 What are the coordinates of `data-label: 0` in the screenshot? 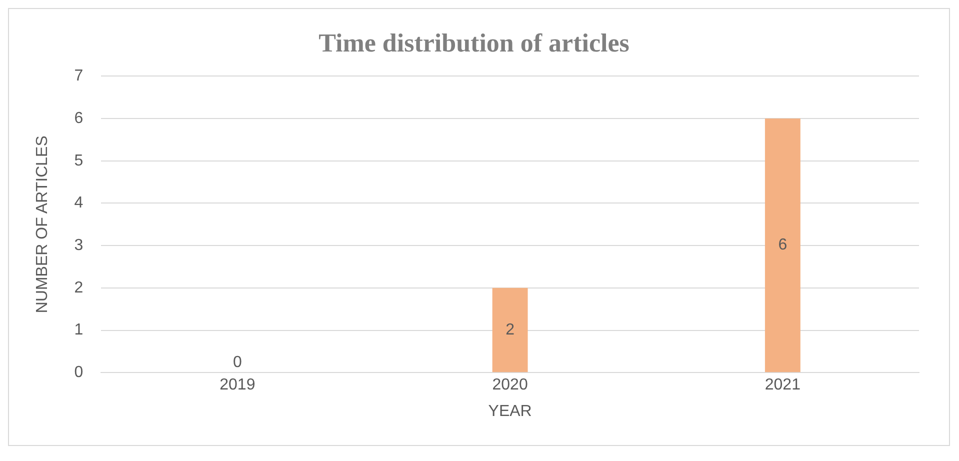 It's located at (237, 363).